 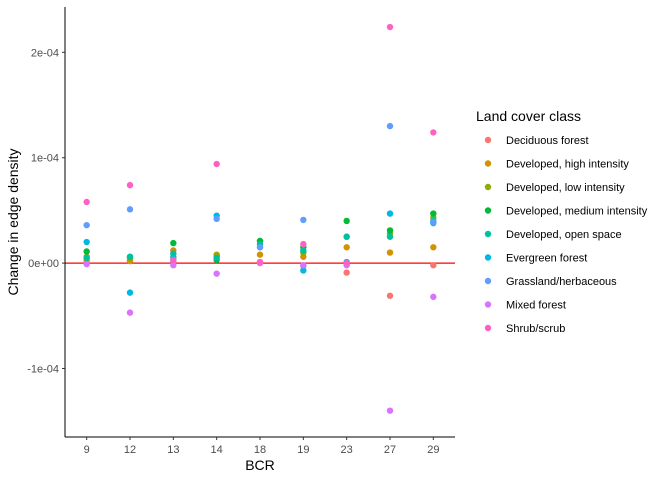 What do you see at coordinates (561, 282) in the screenshot?
I see `legend-label: Grassland/herbaceous` at bounding box center [561, 282].